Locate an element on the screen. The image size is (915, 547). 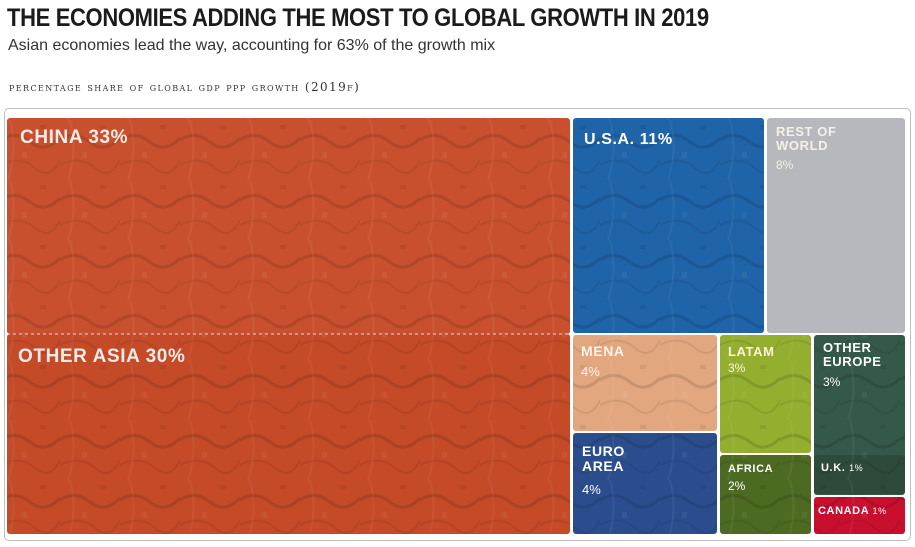
tile-texture-u-k is located at coordinates (859, 474).